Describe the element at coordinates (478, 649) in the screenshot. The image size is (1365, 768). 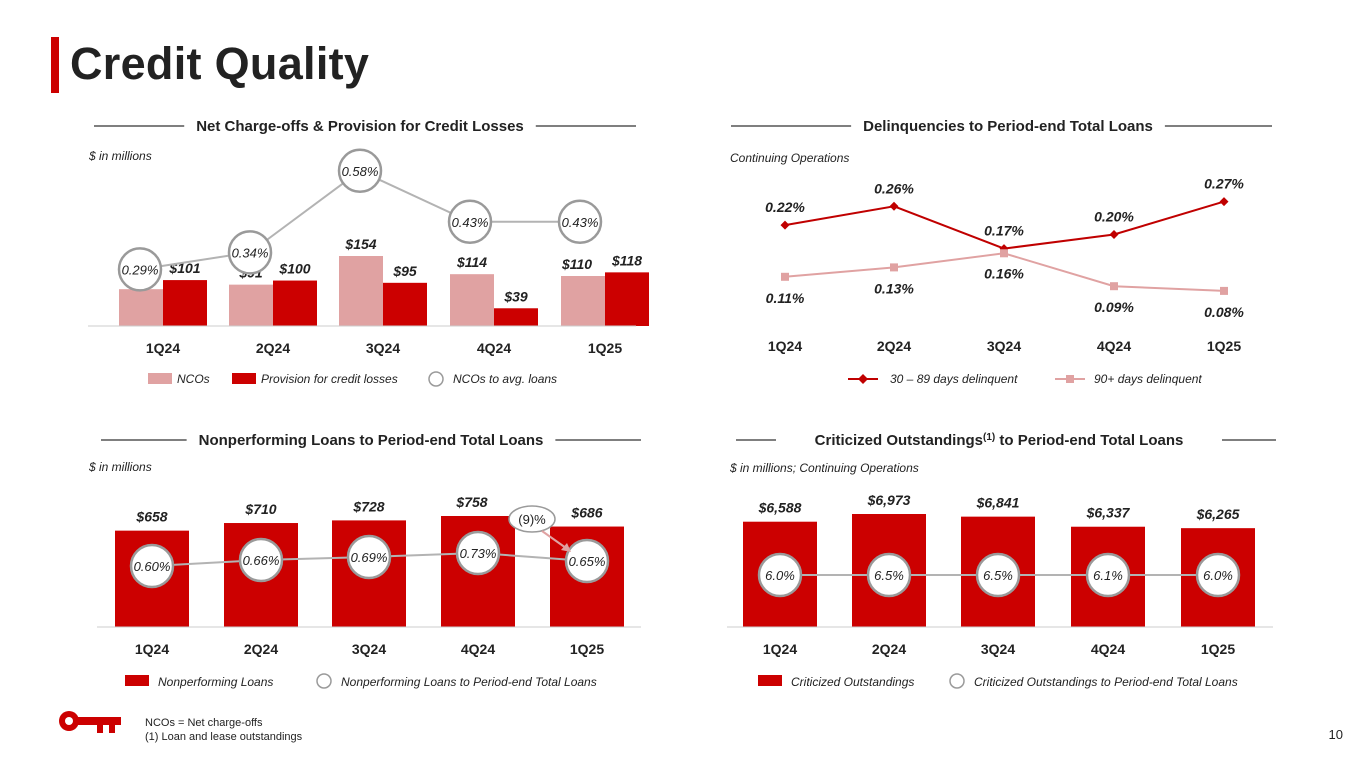
I see `npl-x-tick: 4Q24` at that location.